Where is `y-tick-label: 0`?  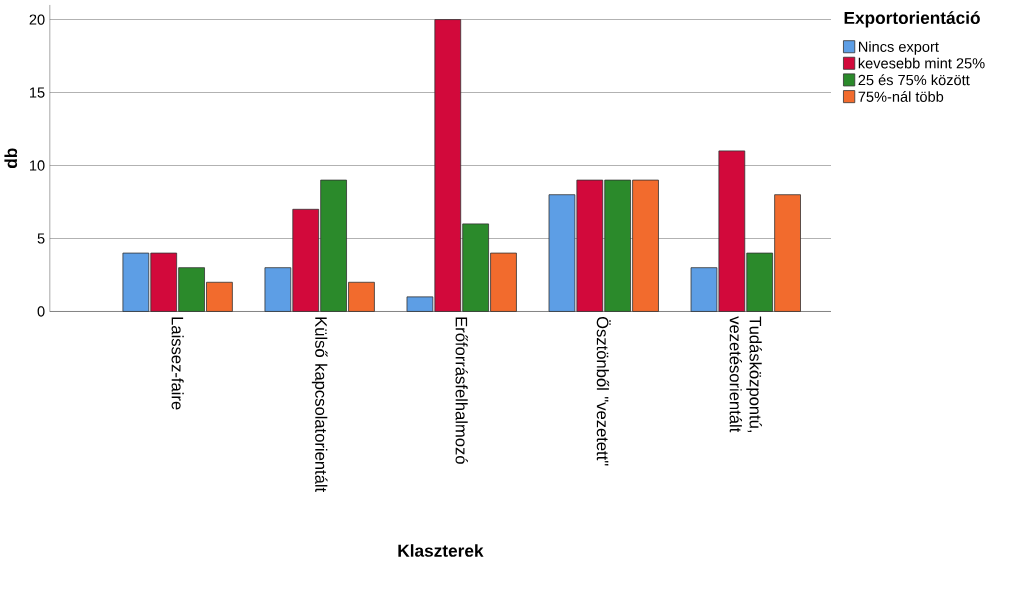 y-tick-label: 0 is located at coordinates (41, 311).